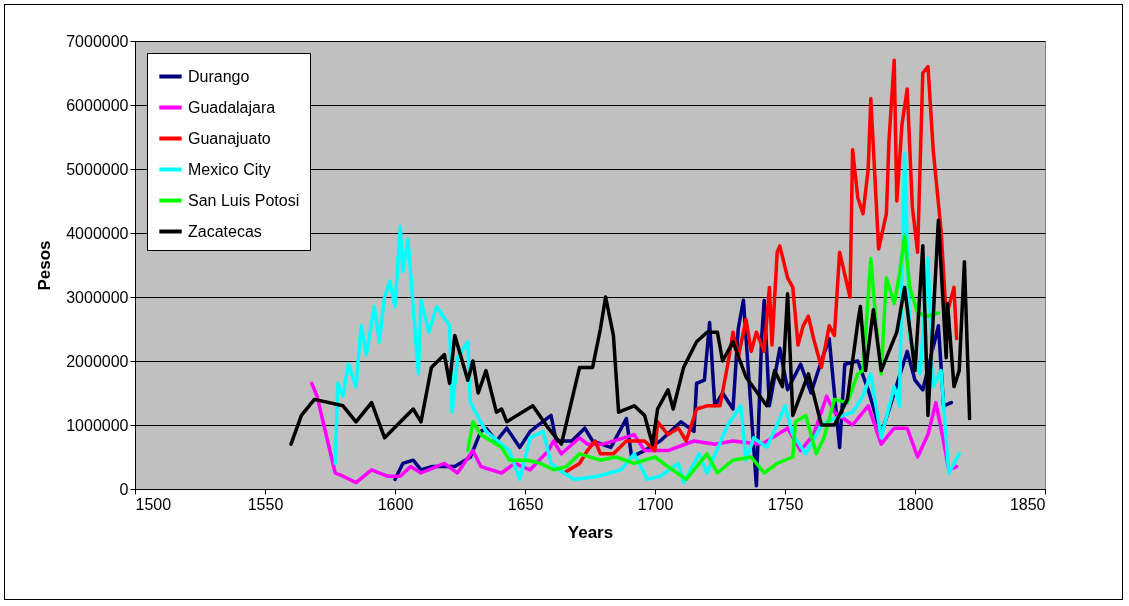 Image resolution: width=1129 pixels, height=606 pixels. I want to click on x-tick-label: 1850, so click(1027, 504).